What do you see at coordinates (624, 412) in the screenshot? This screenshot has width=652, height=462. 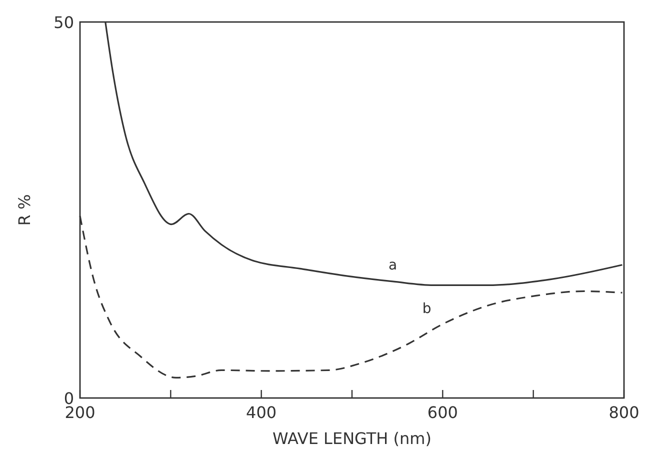 I see `x-tick-label: 800` at bounding box center [624, 412].